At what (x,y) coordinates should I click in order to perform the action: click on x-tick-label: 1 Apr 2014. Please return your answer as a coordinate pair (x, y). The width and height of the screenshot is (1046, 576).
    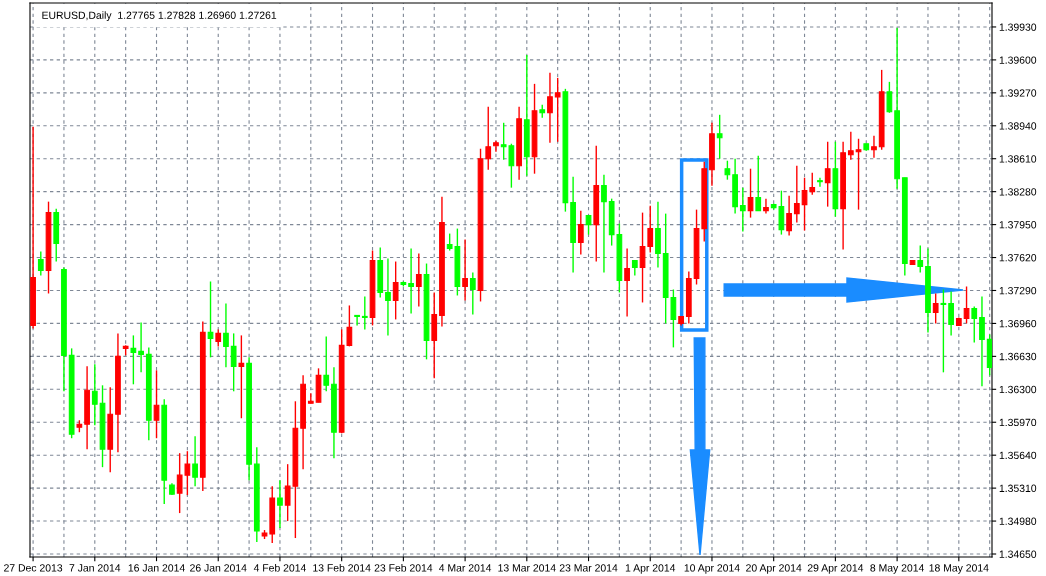
    Looking at the image, I should click on (650, 569).